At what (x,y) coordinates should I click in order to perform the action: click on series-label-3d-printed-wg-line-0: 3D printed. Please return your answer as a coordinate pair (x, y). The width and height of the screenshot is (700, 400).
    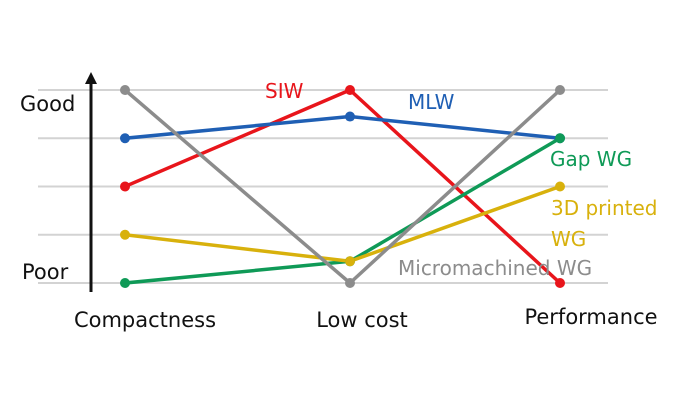
    Looking at the image, I should click on (604, 208).